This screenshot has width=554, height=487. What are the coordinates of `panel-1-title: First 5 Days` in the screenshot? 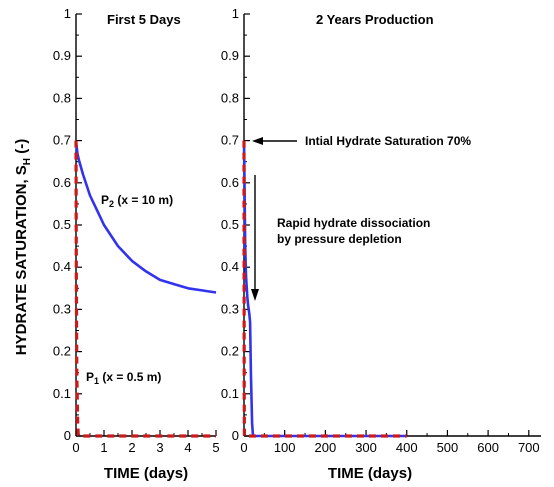 It's located at (144, 19).